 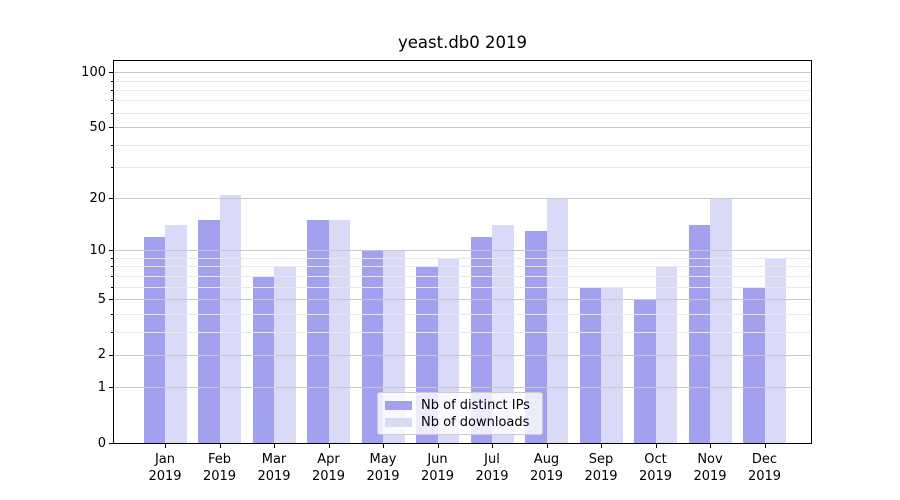 I want to click on legend-swatch-downloads, so click(x=398, y=422).